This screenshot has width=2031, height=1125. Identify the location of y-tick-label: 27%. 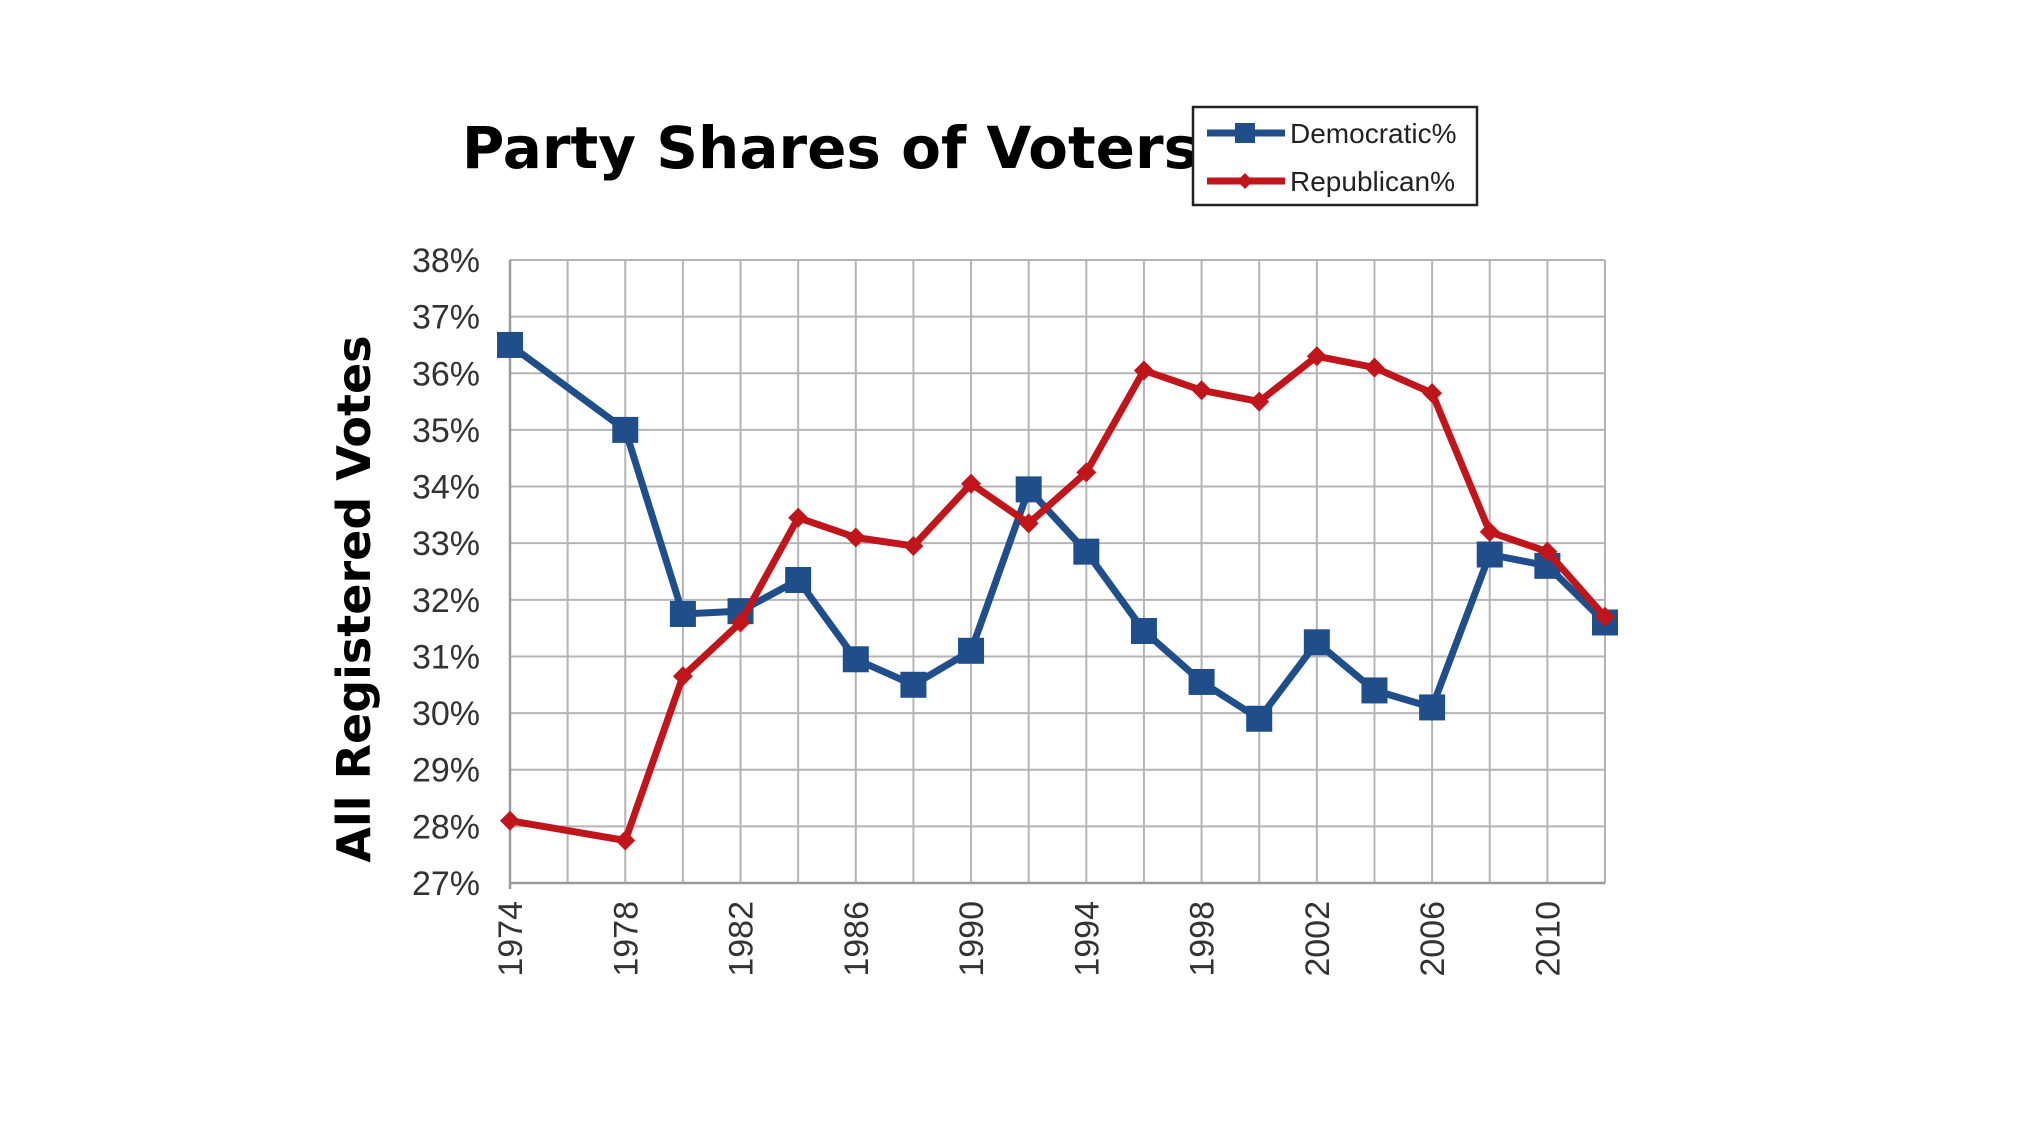
(446, 884).